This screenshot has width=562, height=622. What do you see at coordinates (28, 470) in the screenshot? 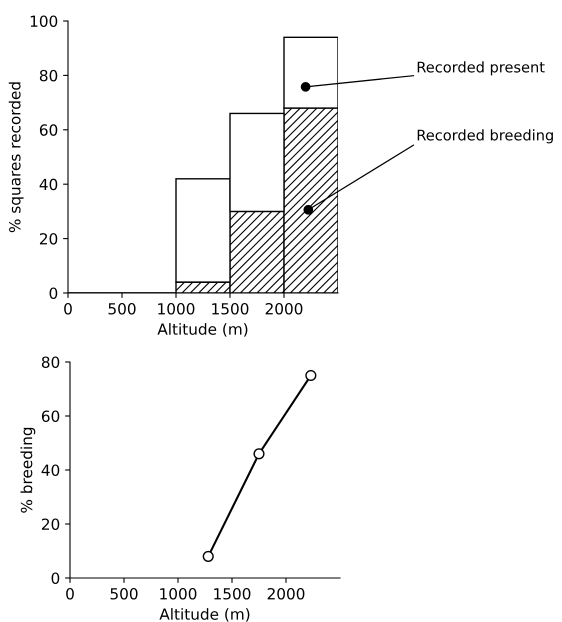
I see `y-axis-title: % breeding` at bounding box center [28, 470].